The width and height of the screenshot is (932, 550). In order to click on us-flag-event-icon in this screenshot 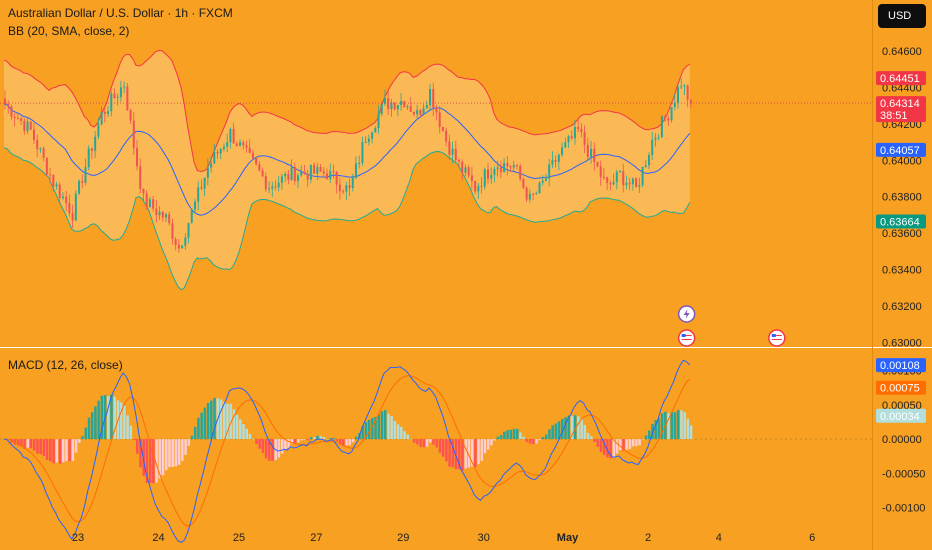, I will do `click(777, 338)`.